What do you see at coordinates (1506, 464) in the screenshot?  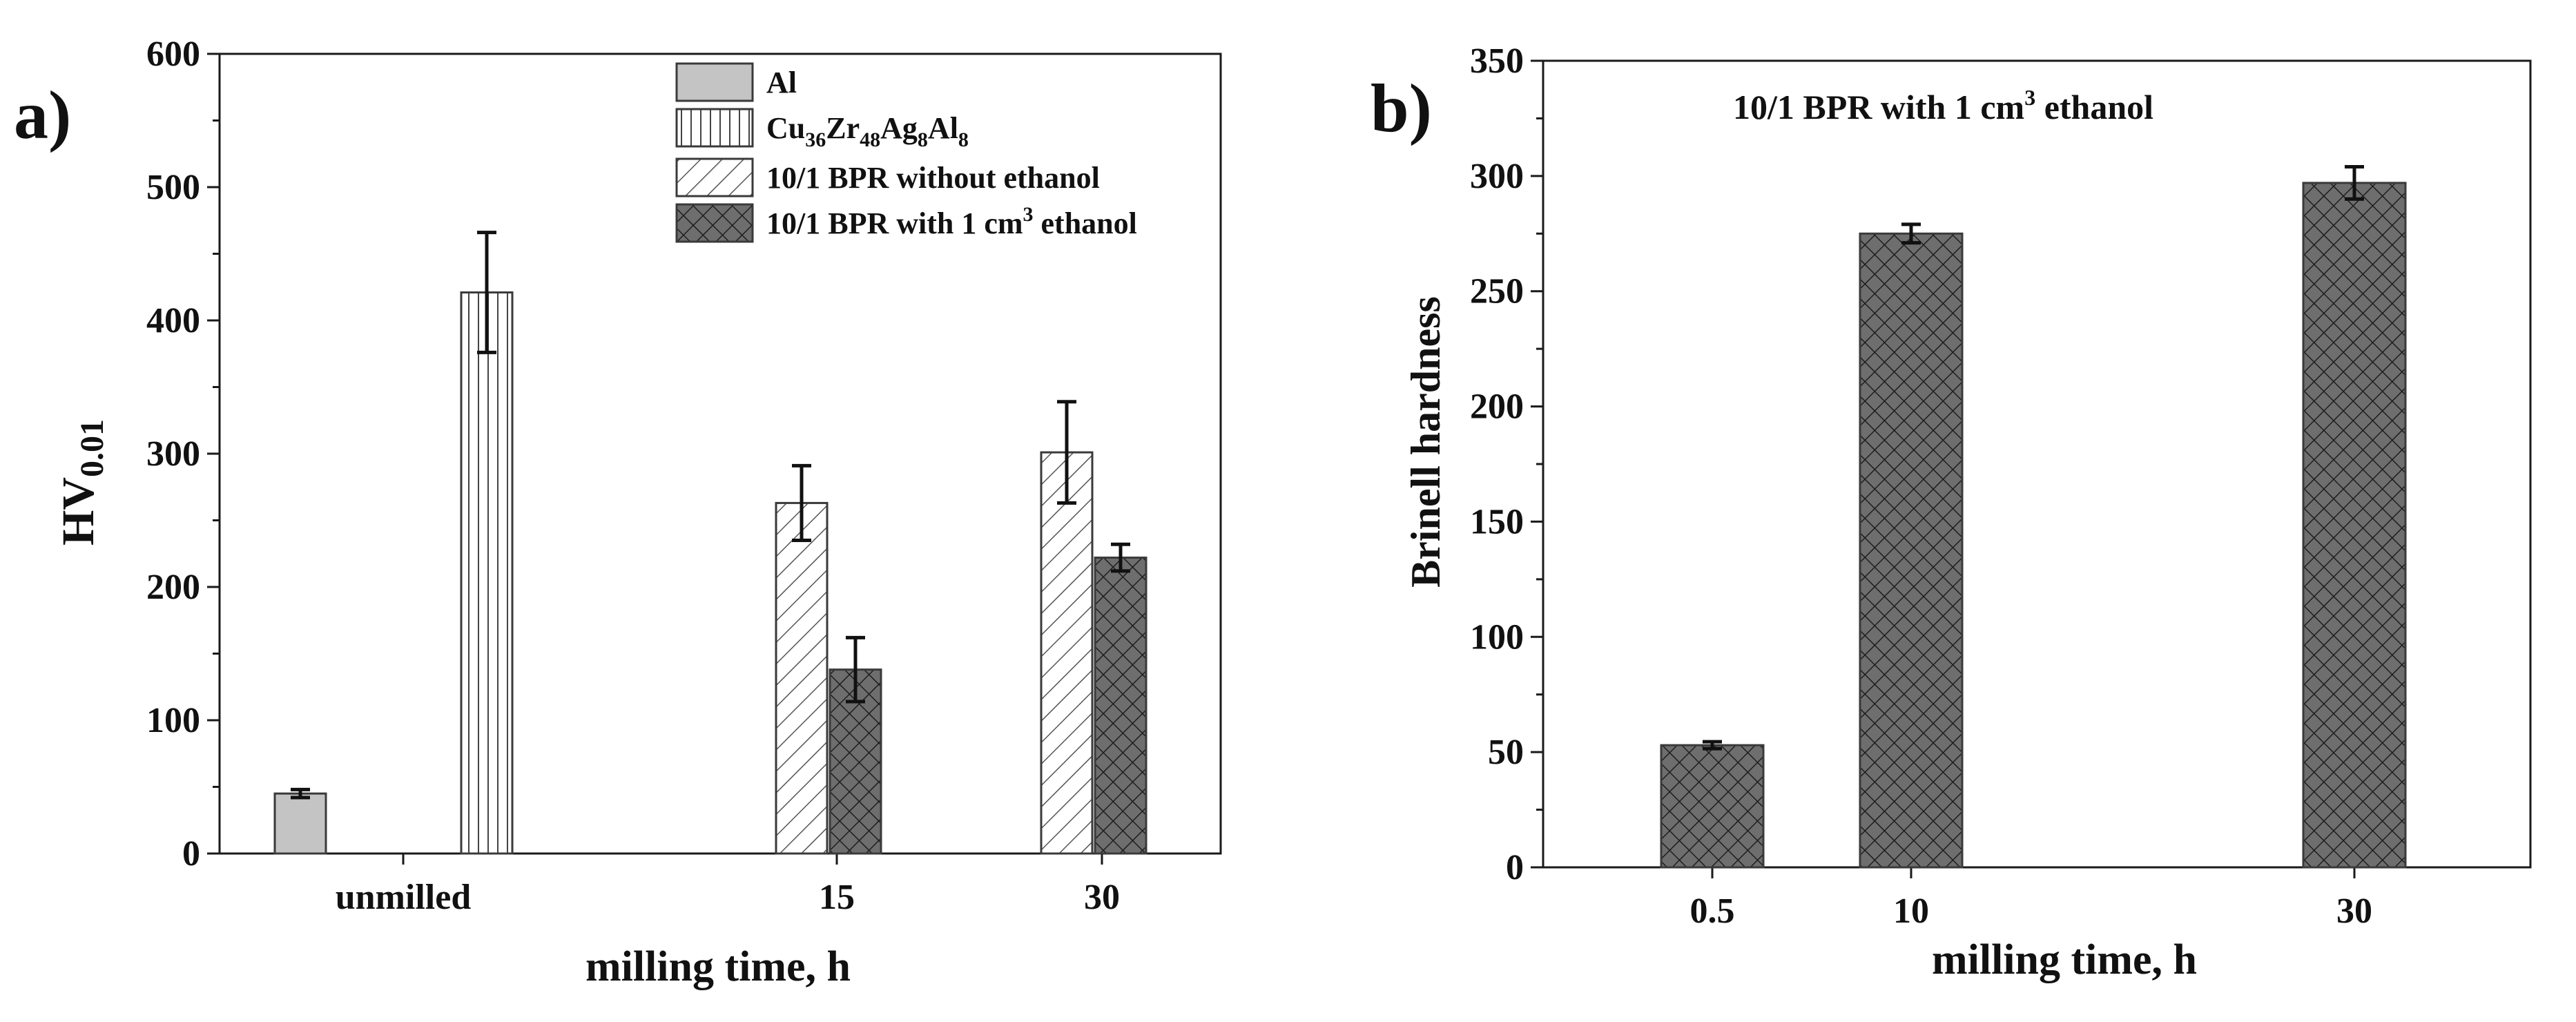 I see `panel-b-y-ticks: 0 50 100 150 200 250 300 350` at bounding box center [1506, 464].